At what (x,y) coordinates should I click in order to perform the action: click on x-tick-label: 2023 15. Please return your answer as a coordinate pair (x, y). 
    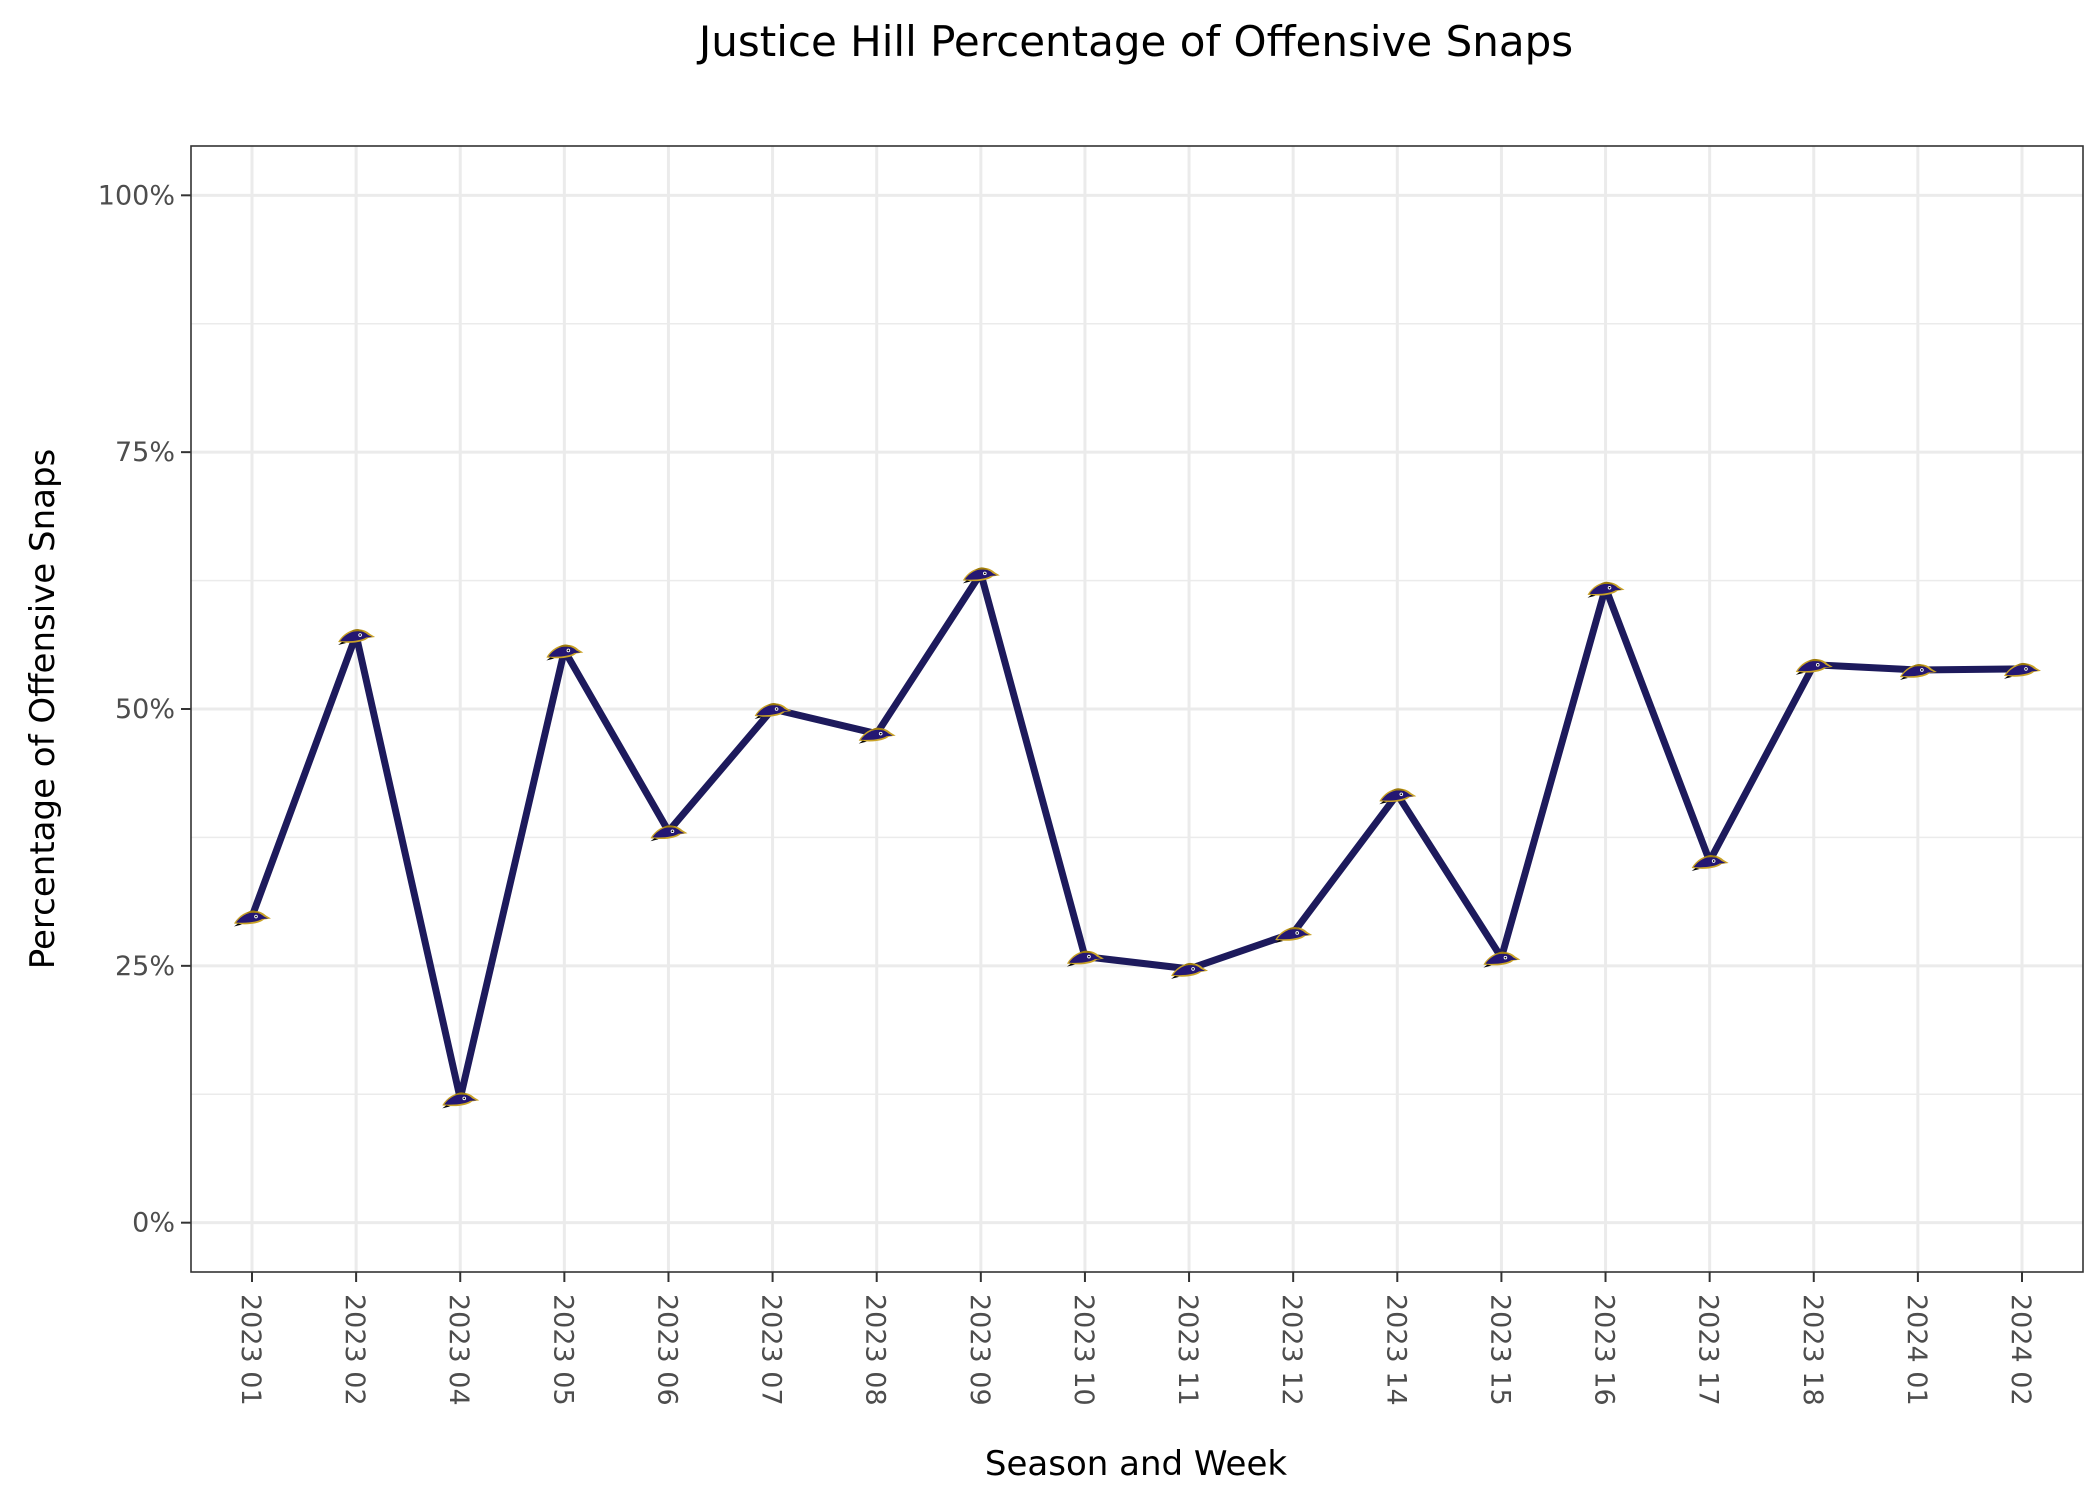
    Looking at the image, I should click on (1499, 1350).